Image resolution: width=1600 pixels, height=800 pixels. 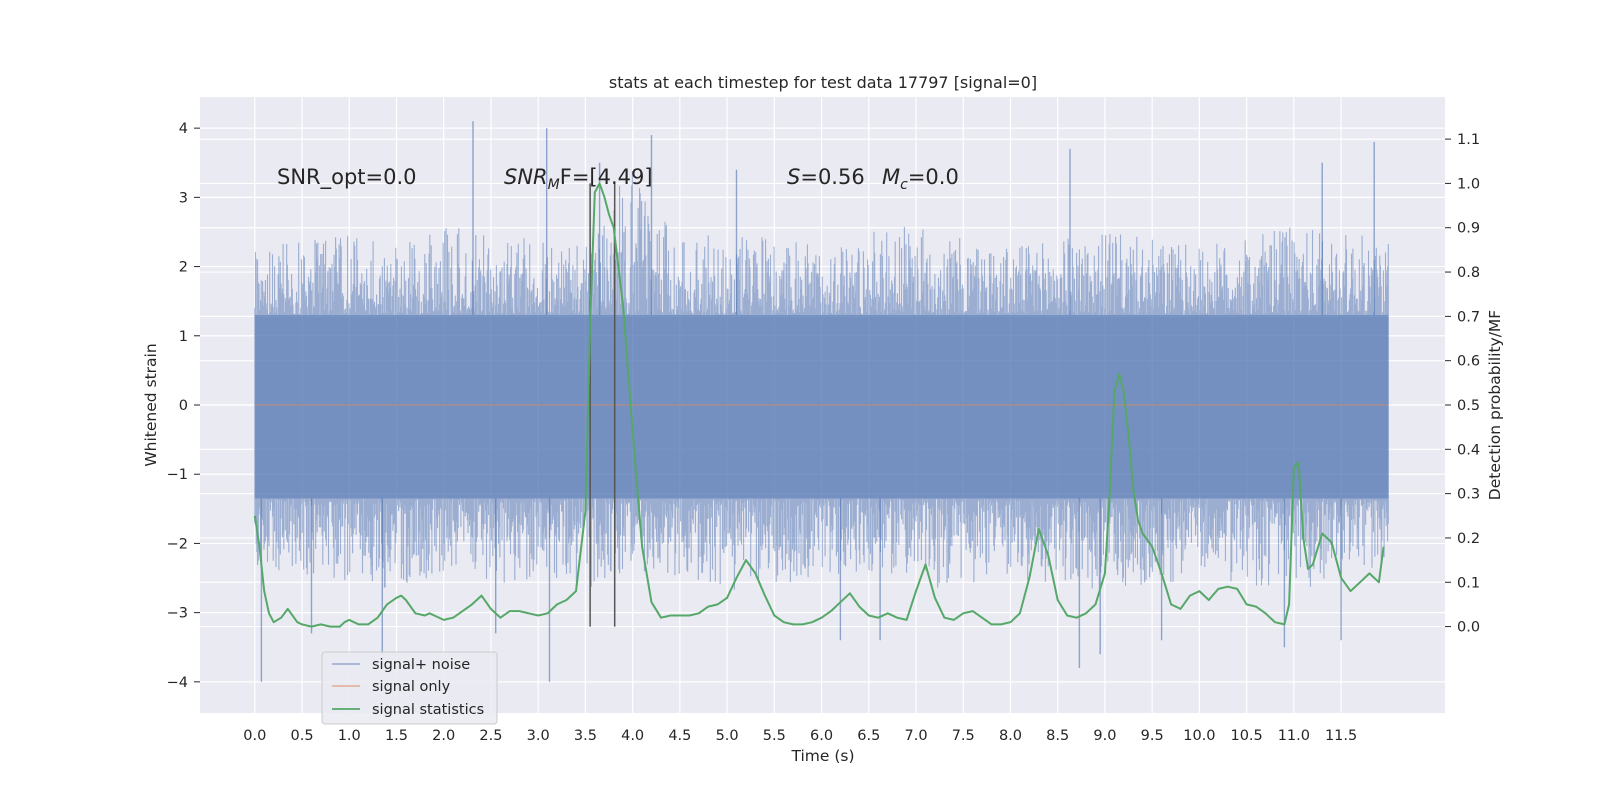 I want to click on y-right-tick-label: 0.9, so click(x=1468, y=229).